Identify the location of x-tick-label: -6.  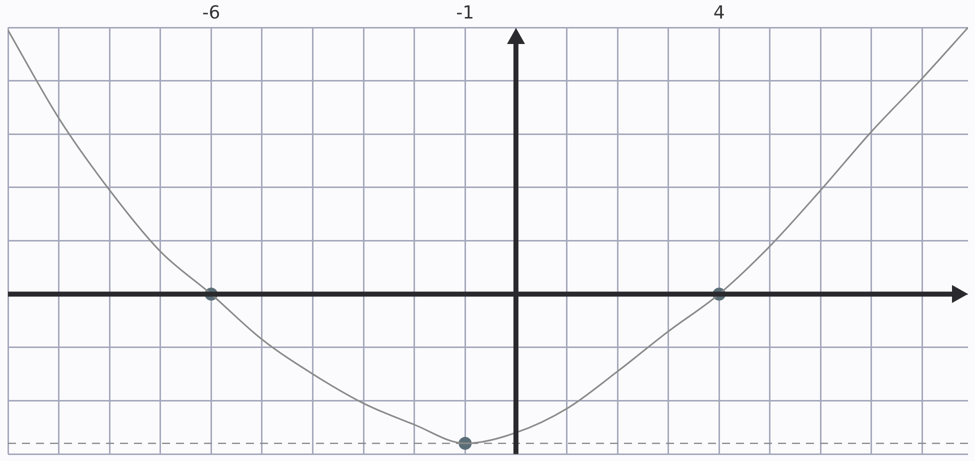
(211, 13).